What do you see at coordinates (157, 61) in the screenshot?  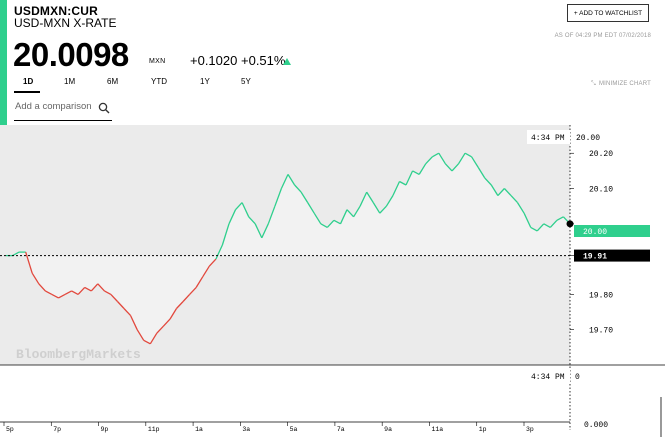 I see `currency-unit: MXN` at bounding box center [157, 61].